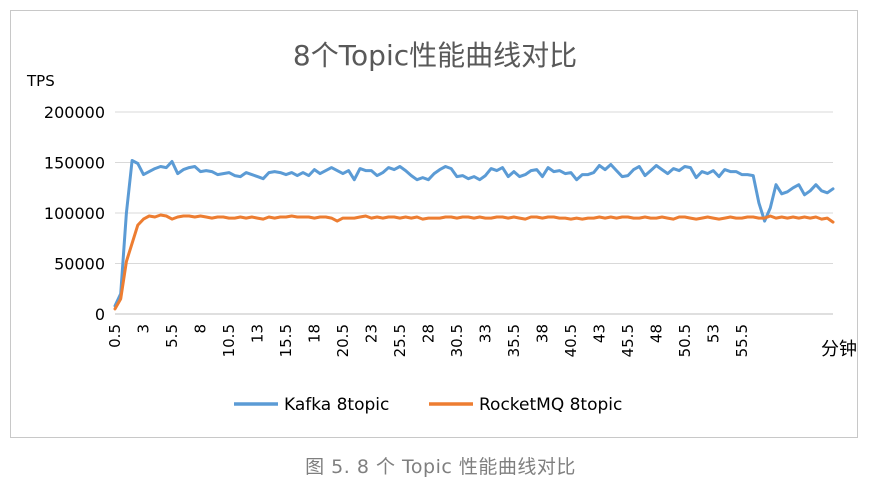 This screenshot has width=881, height=493. I want to click on x-tick-label: 23, so click(371, 333).